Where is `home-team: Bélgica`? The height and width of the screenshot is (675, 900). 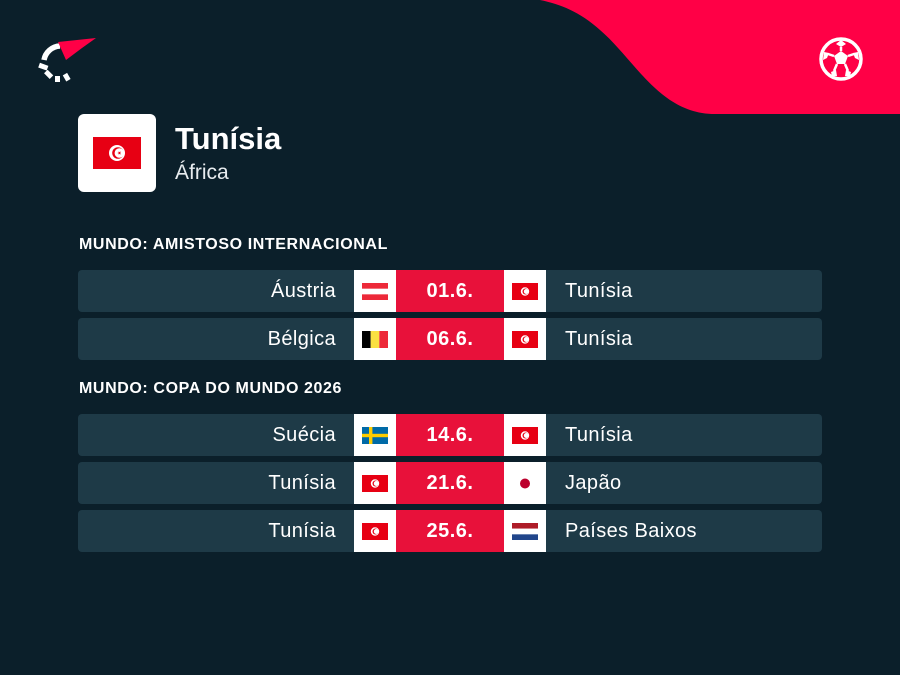 home-team: Bélgica is located at coordinates (301, 339).